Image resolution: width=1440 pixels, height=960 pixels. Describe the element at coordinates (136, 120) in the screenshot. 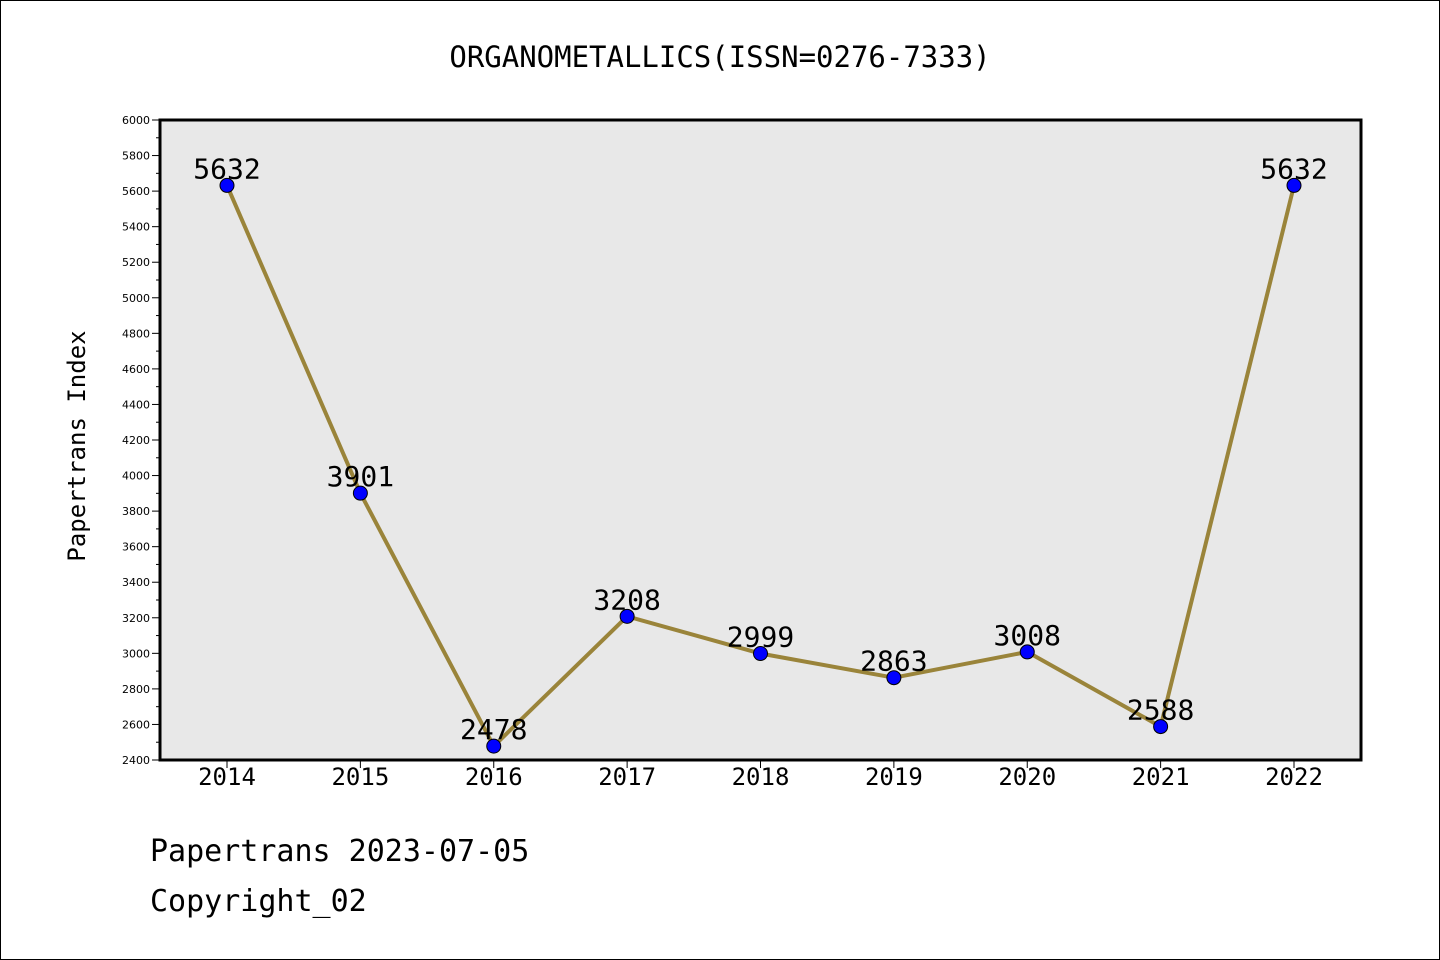

I see `y-tick-label: 6000` at that location.